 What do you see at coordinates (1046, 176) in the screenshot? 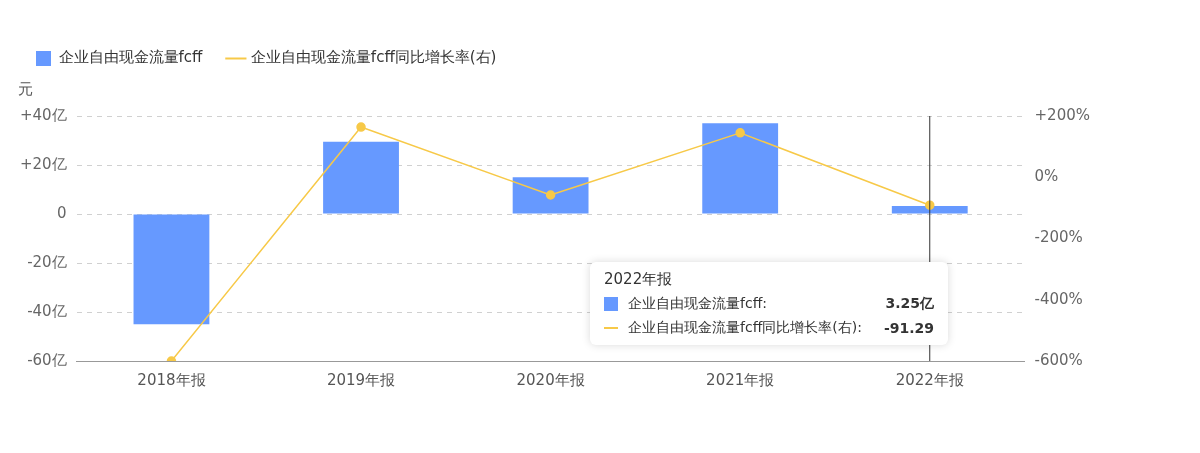
I see `y2-tick-label: 0%` at bounding box center [1046, 176].